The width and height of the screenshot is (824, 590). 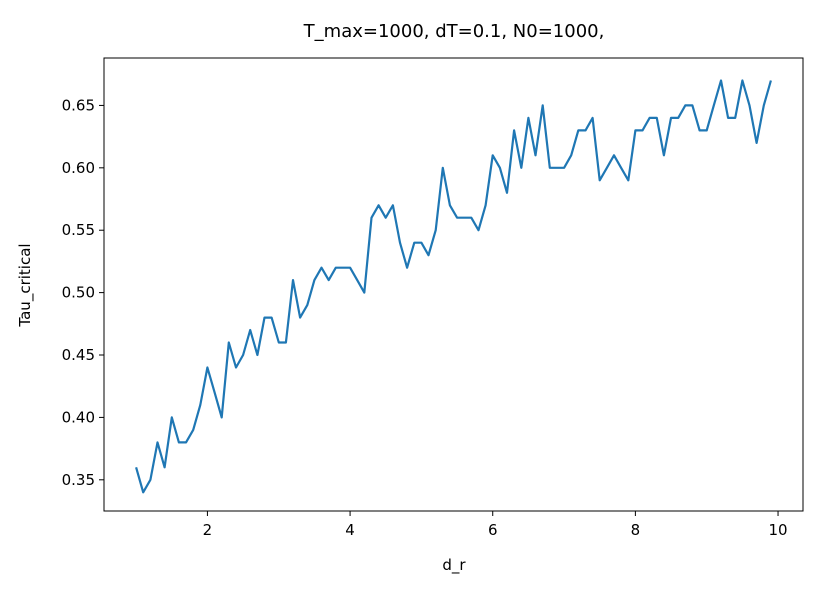 I want to click on x-tick-label: 6, so click(x=493, y=530).